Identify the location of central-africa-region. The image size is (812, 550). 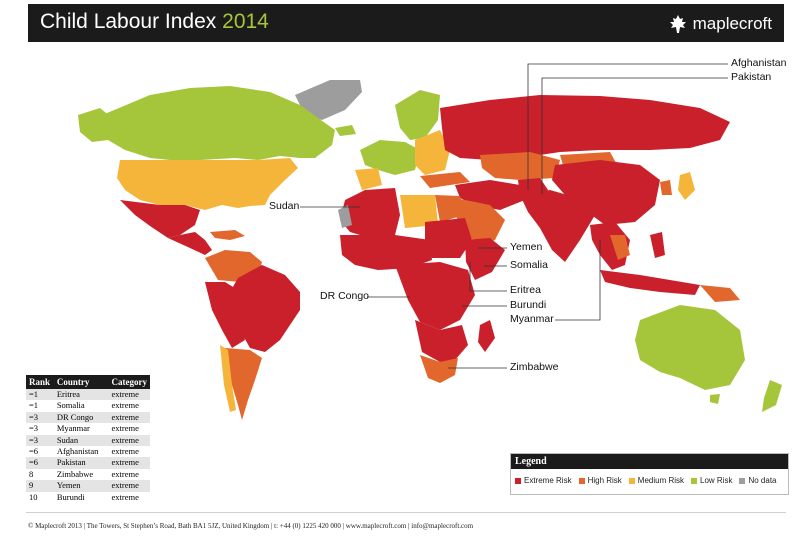
(435, 296).